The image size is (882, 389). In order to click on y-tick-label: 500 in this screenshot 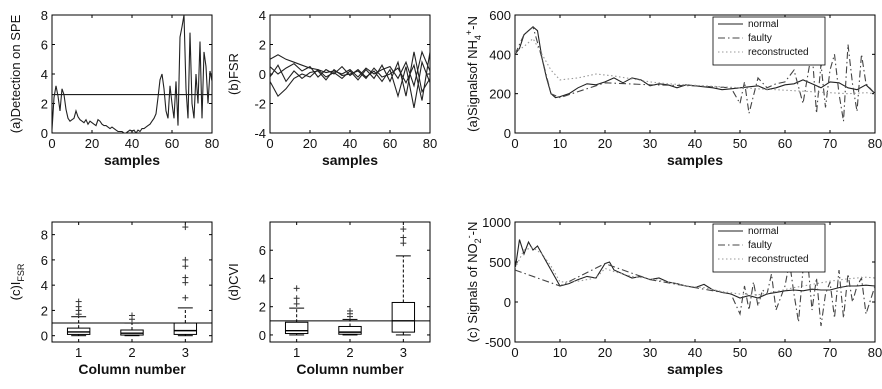, I will do `click(500, 262)`.